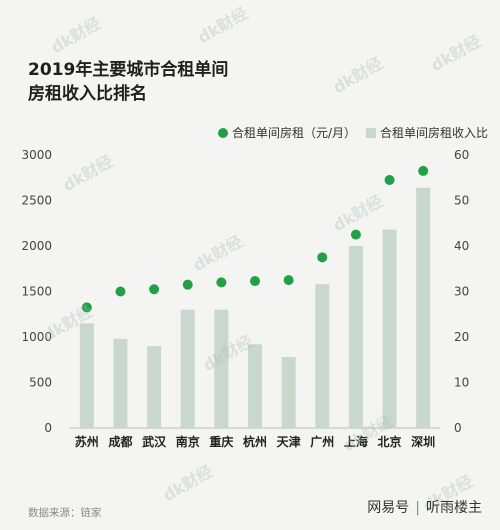  I want to click on y-left-tick-label: 1000, so click(36, 337).